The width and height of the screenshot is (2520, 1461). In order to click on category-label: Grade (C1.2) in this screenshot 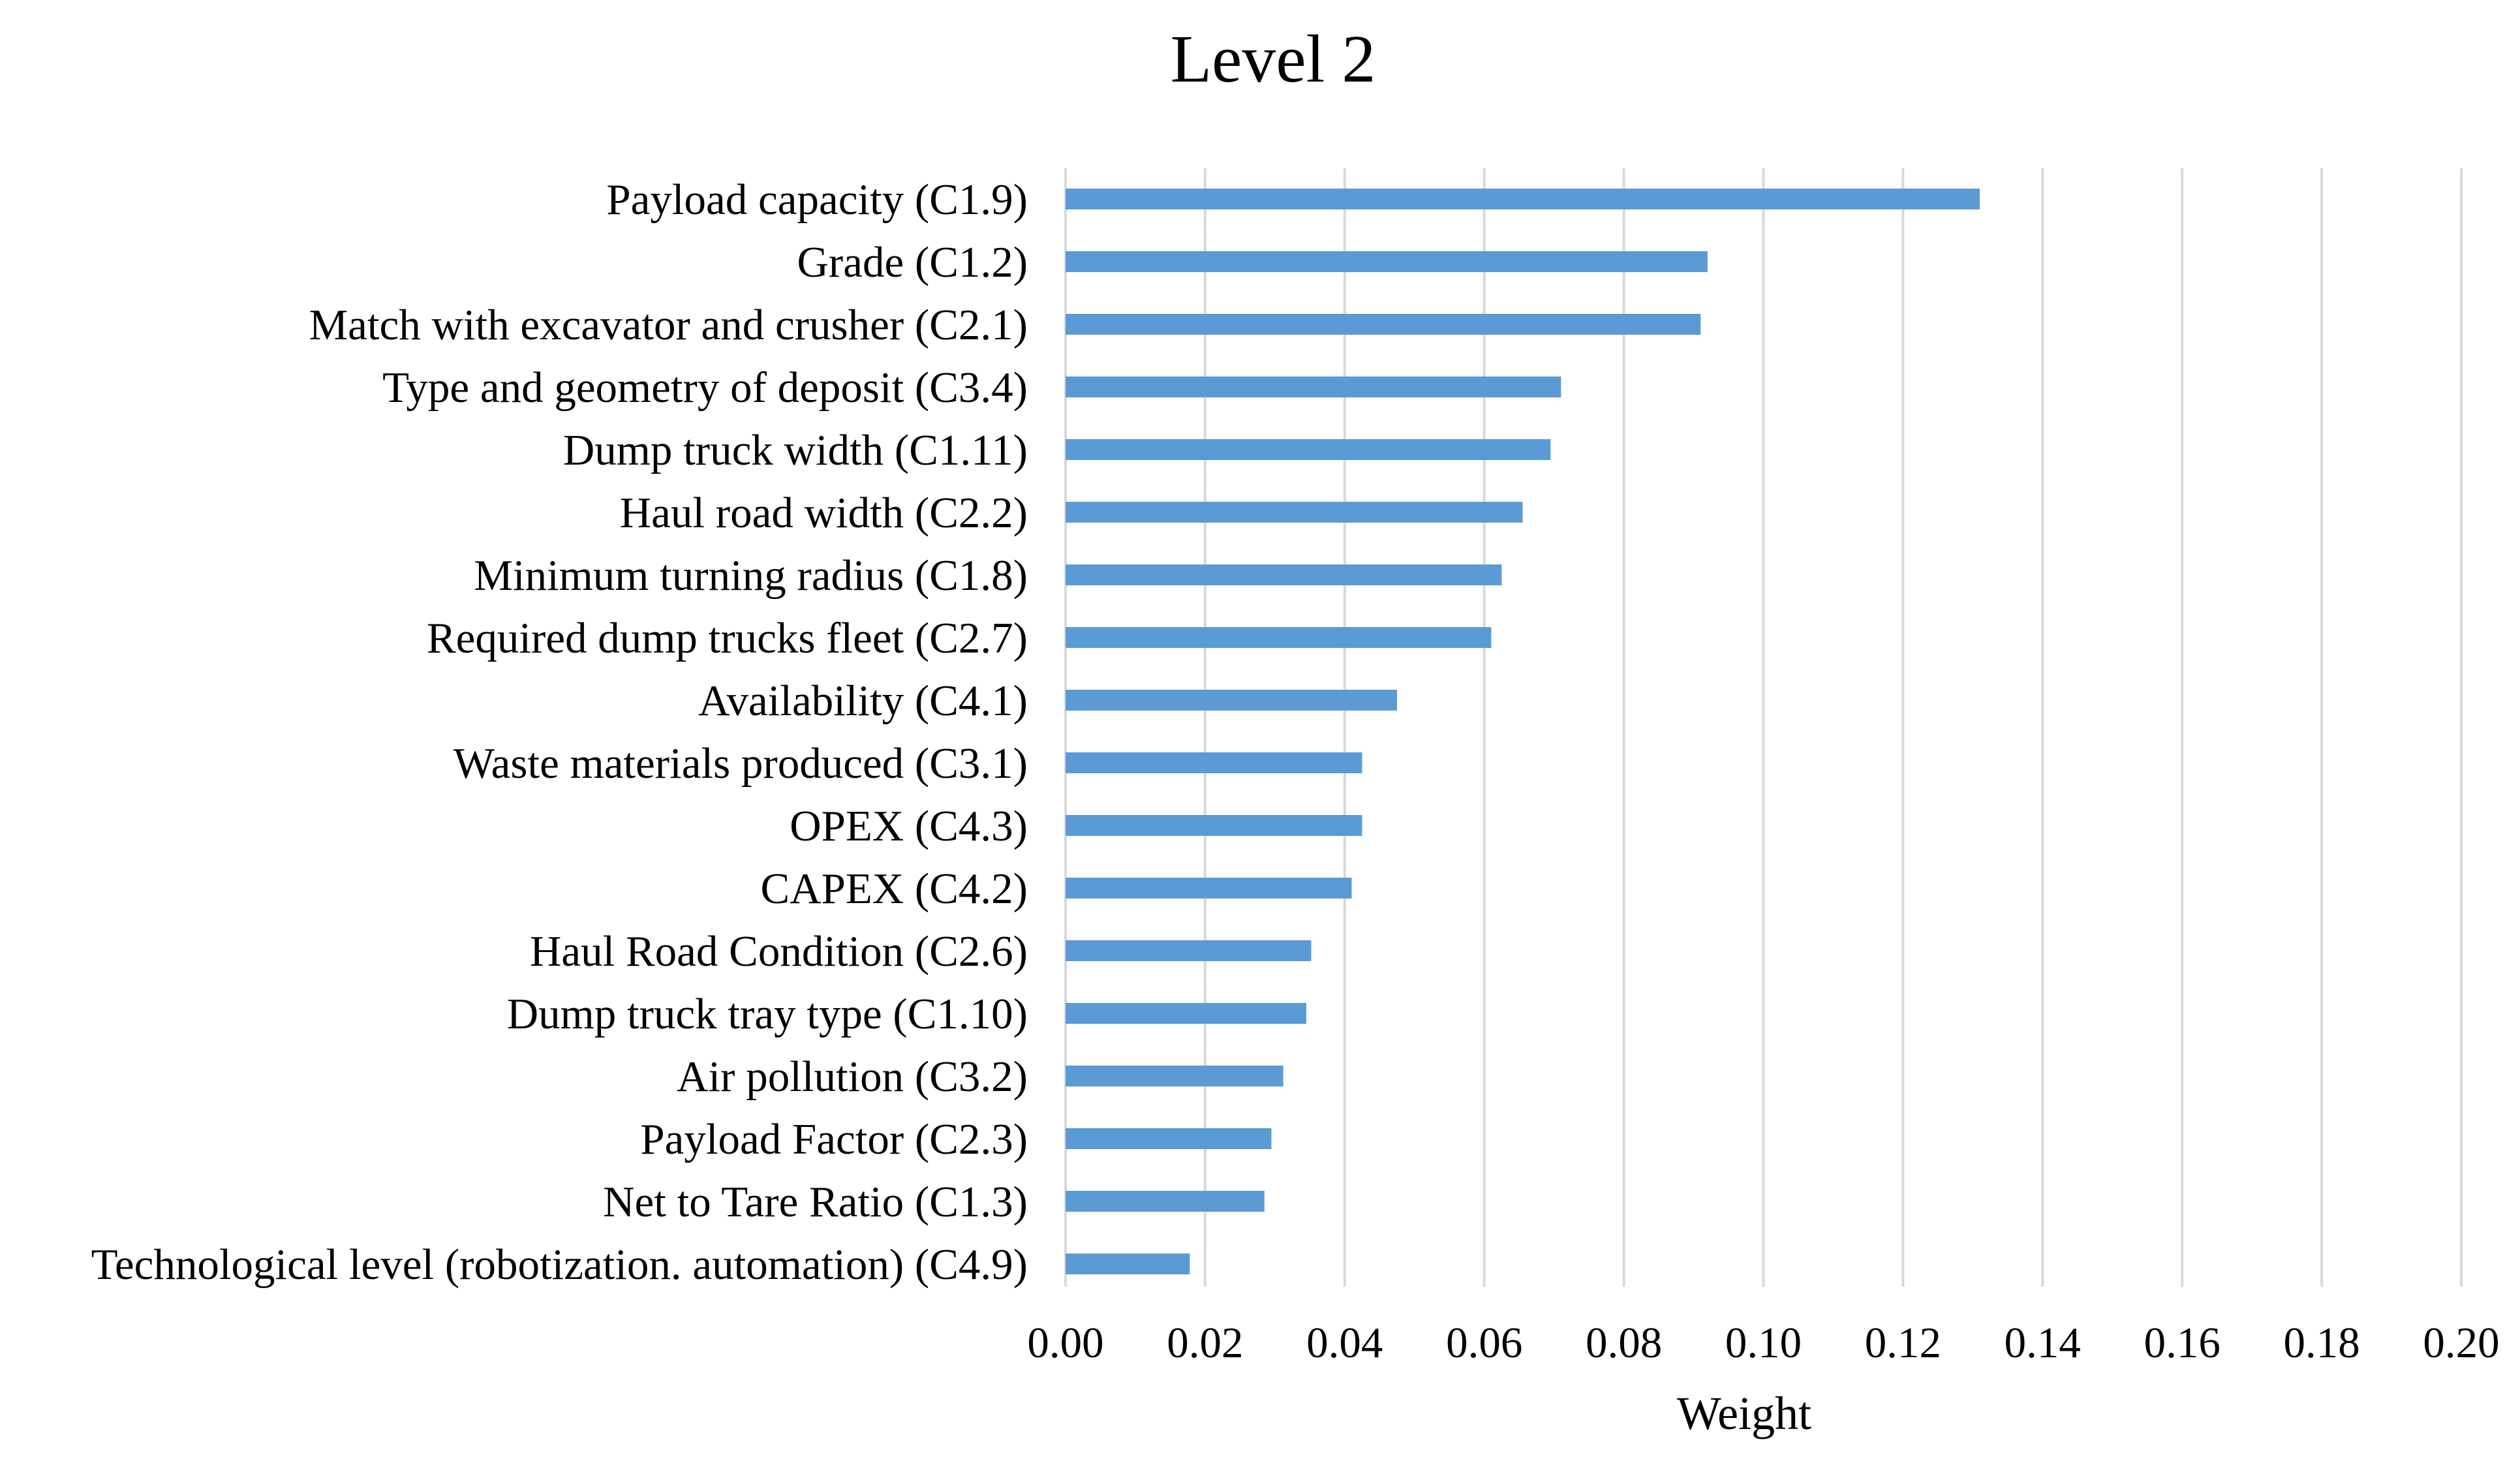, I will do `click(913, 262)`.